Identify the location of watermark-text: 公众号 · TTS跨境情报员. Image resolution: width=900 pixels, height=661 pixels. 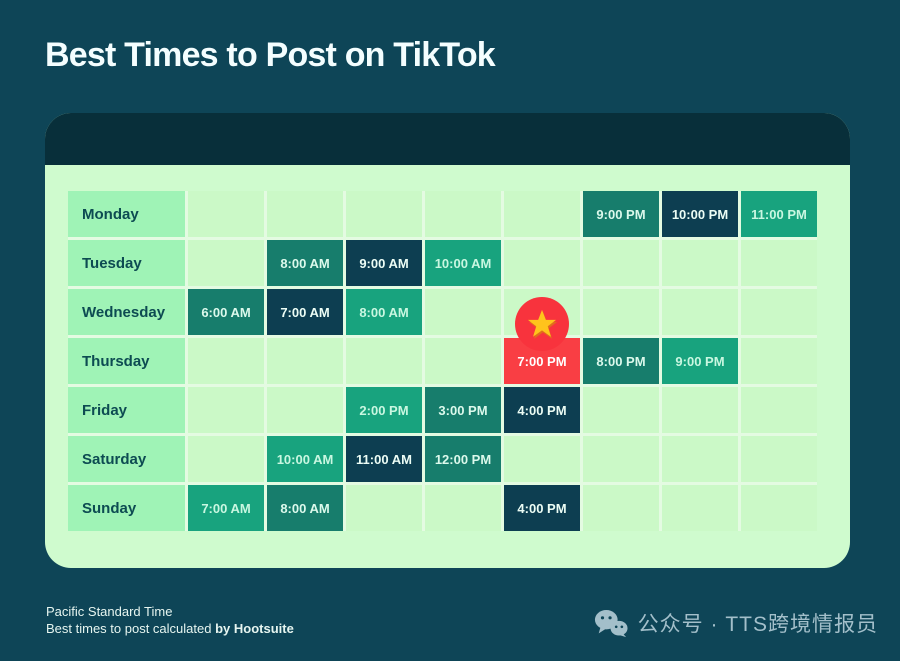
(757, 624).